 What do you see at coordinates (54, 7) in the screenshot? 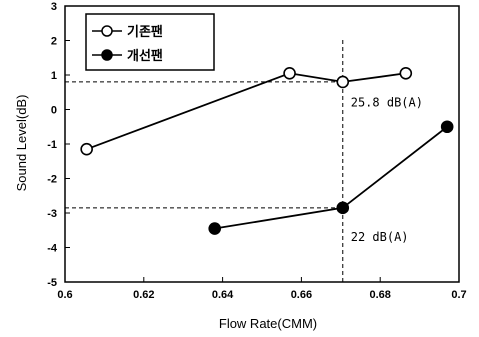
I see `y-tick-label: 3` at bounding box center [54, 7].